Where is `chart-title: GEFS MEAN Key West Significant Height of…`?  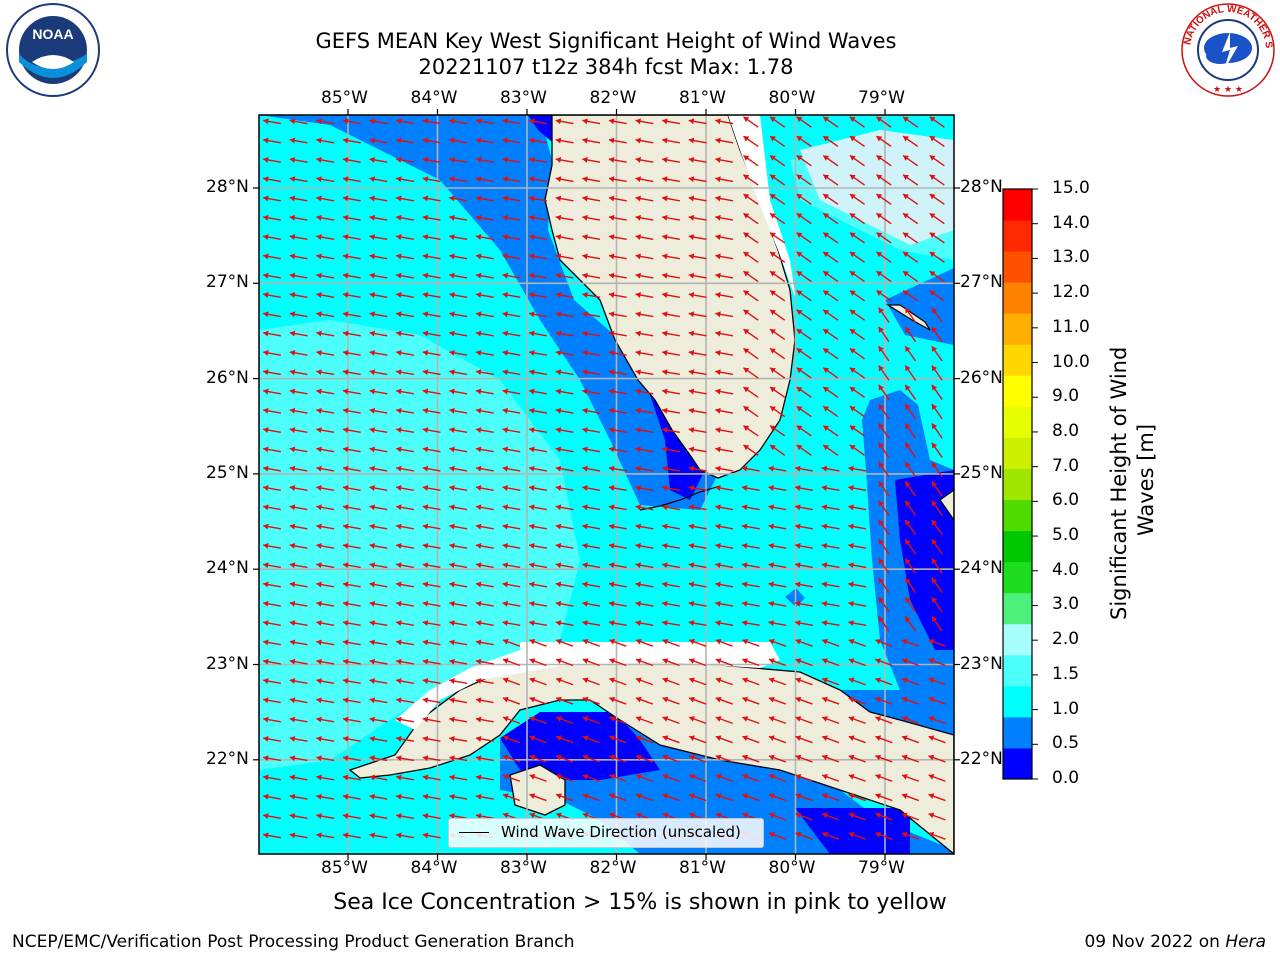
chart-title: GEFS MEAN Key West Significant Height of… is located at coordinates (606, 41).